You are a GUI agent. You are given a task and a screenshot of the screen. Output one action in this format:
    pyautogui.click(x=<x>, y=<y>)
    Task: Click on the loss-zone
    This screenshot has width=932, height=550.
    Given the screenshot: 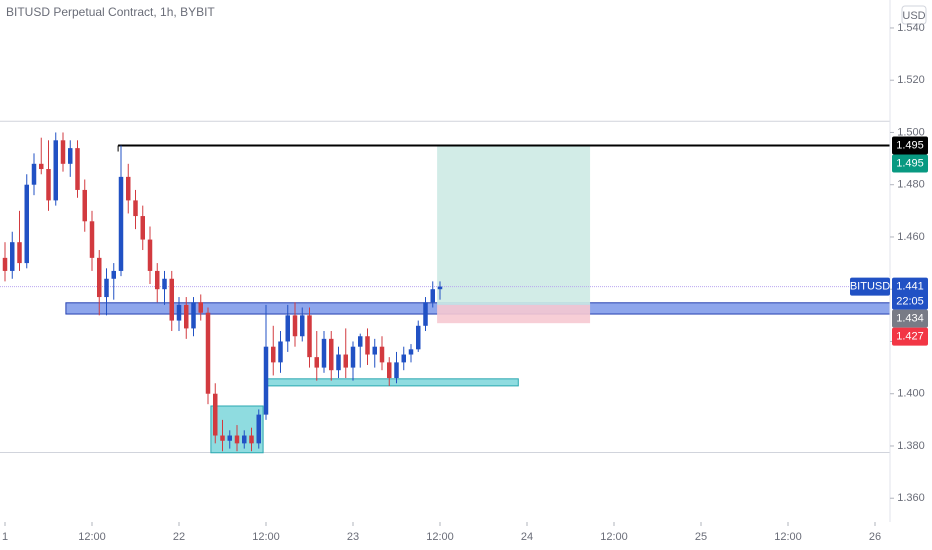 What is the action you would take?
    pyautogui.click(x=514, y=314)
    